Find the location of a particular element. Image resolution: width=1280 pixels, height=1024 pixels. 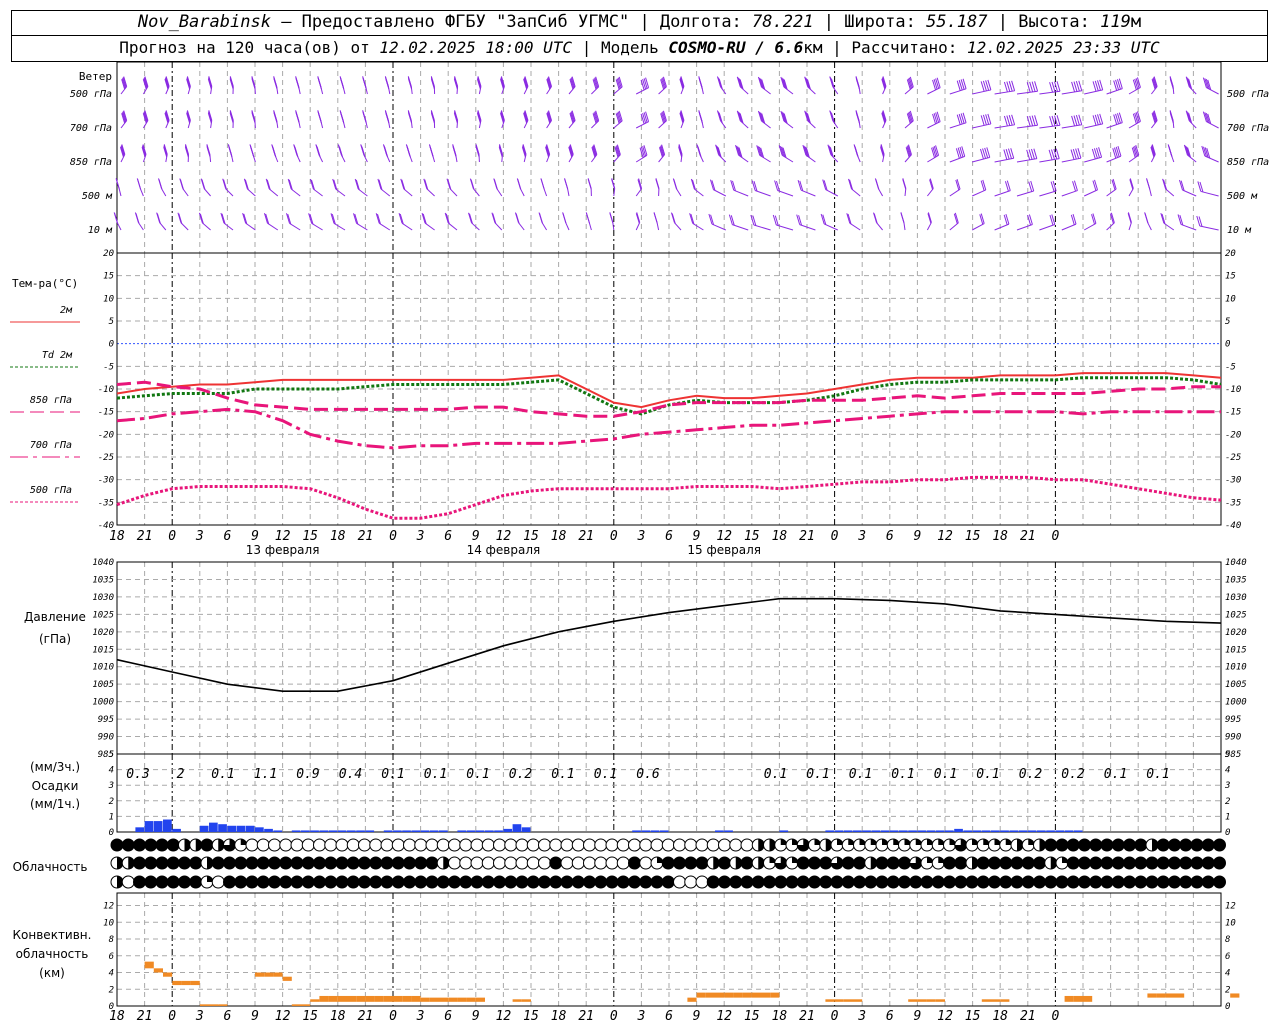

pres-ytick-right: 1005 is located at coordinates (1236, 685).